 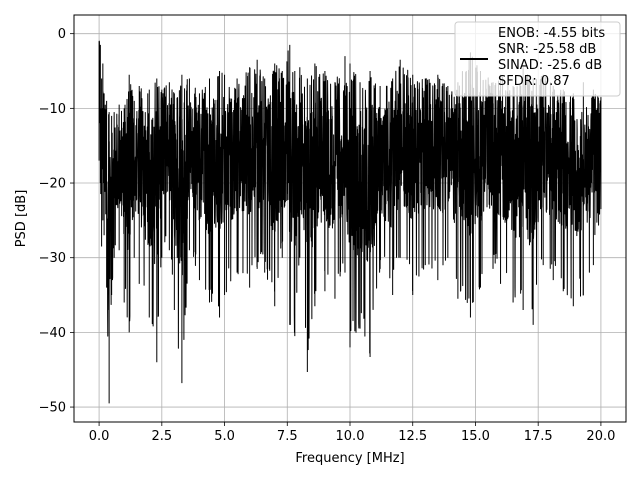 I want to click on x-tick-label: 7.5, so click(x=287, y=436).